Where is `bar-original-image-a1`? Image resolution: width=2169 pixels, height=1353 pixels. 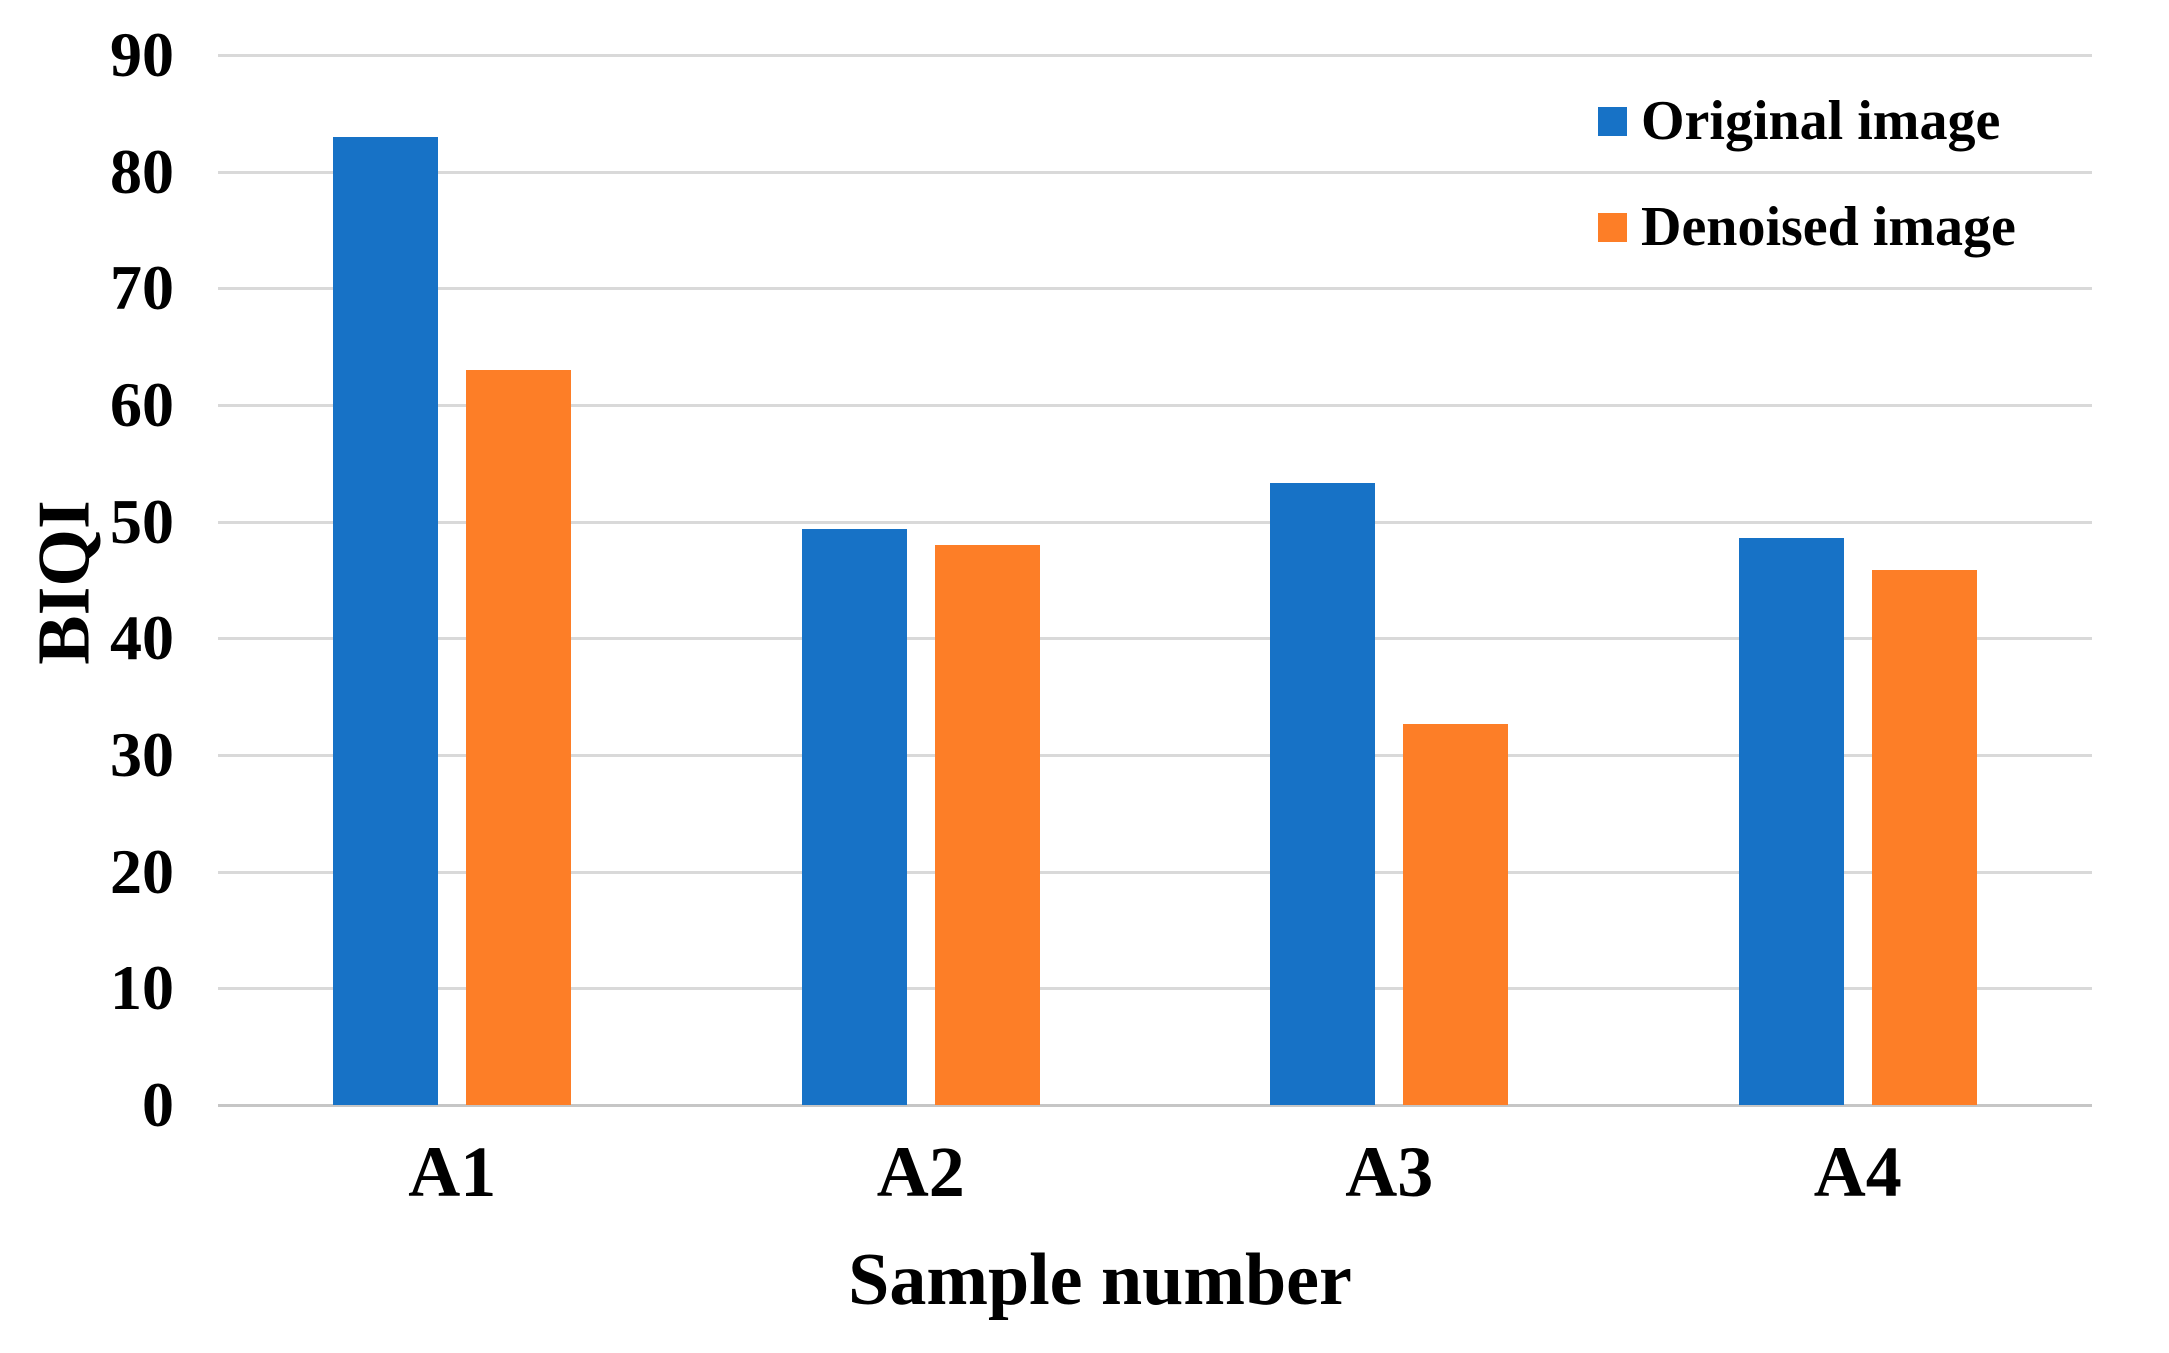 bar-original-image-a1 is located at coordinates (386, 620).